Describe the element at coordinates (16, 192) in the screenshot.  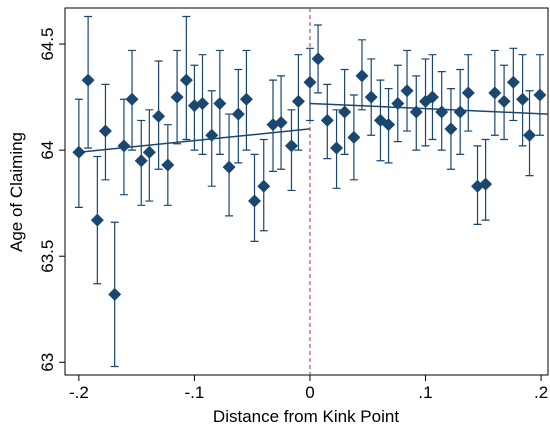
I see `y-axis-label: Age of Claiming` at that location.